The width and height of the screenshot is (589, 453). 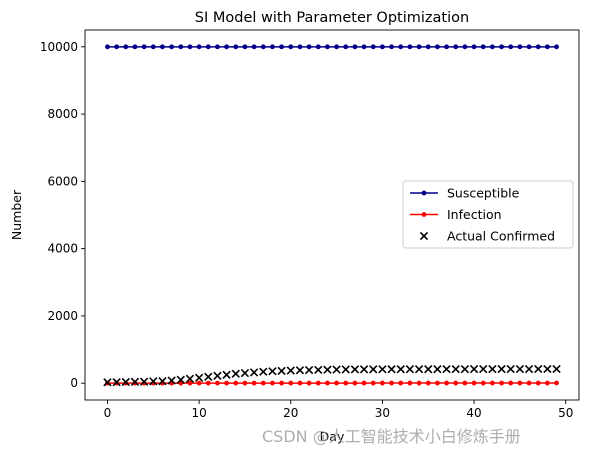 What do you see at coordinates (465, 193) in the screenshot?
I see `legend-item: Susceptible` at bounding box center [465, 193].